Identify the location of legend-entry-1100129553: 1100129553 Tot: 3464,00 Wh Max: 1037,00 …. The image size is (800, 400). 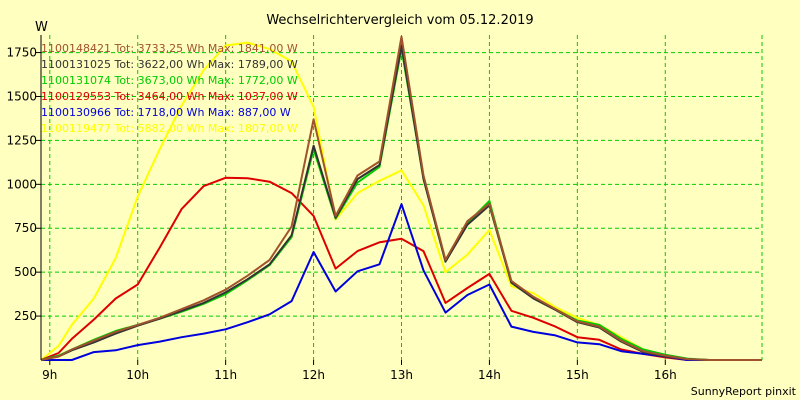
(169, 96).